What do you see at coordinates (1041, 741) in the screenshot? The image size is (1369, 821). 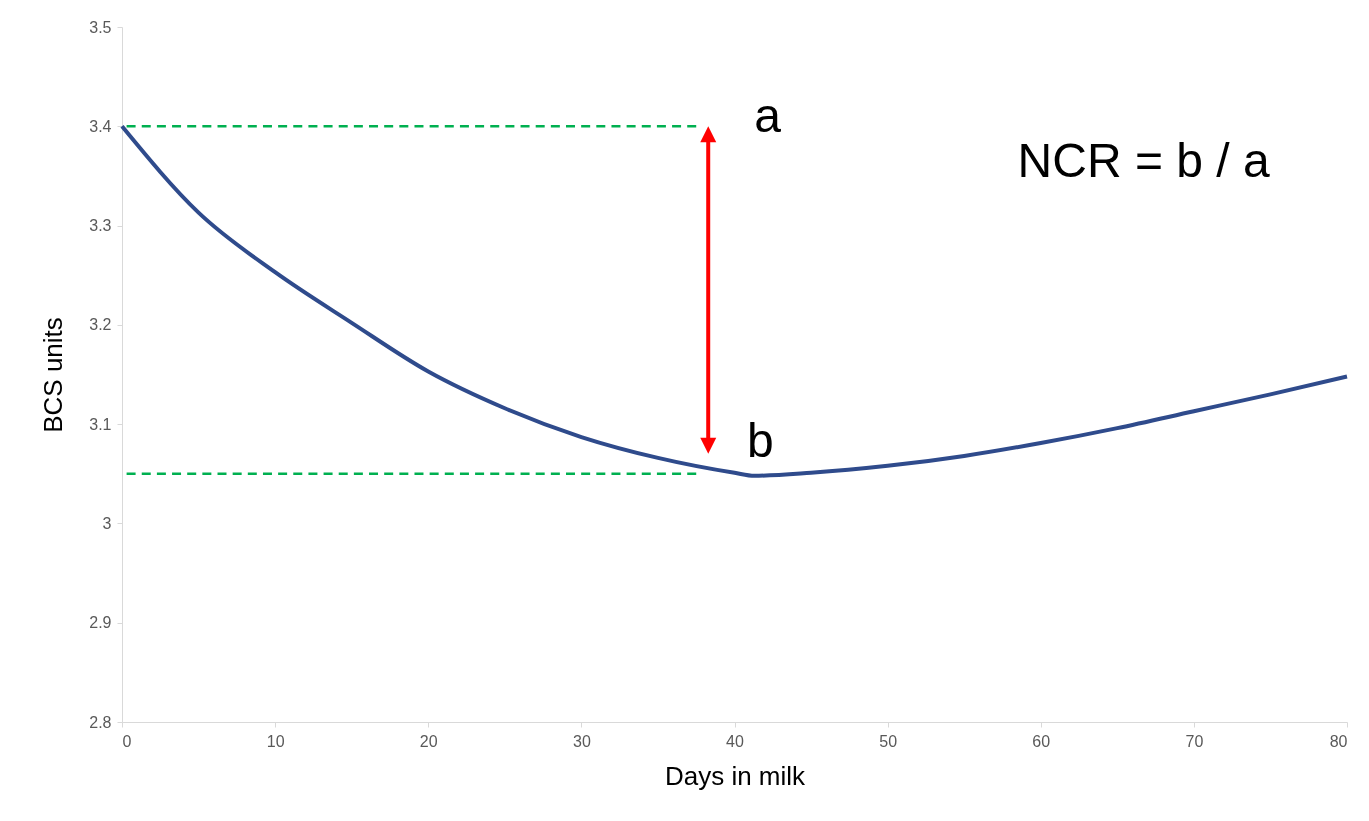 I see `x-tick-label: 60` at bounding box center [1041, 741].